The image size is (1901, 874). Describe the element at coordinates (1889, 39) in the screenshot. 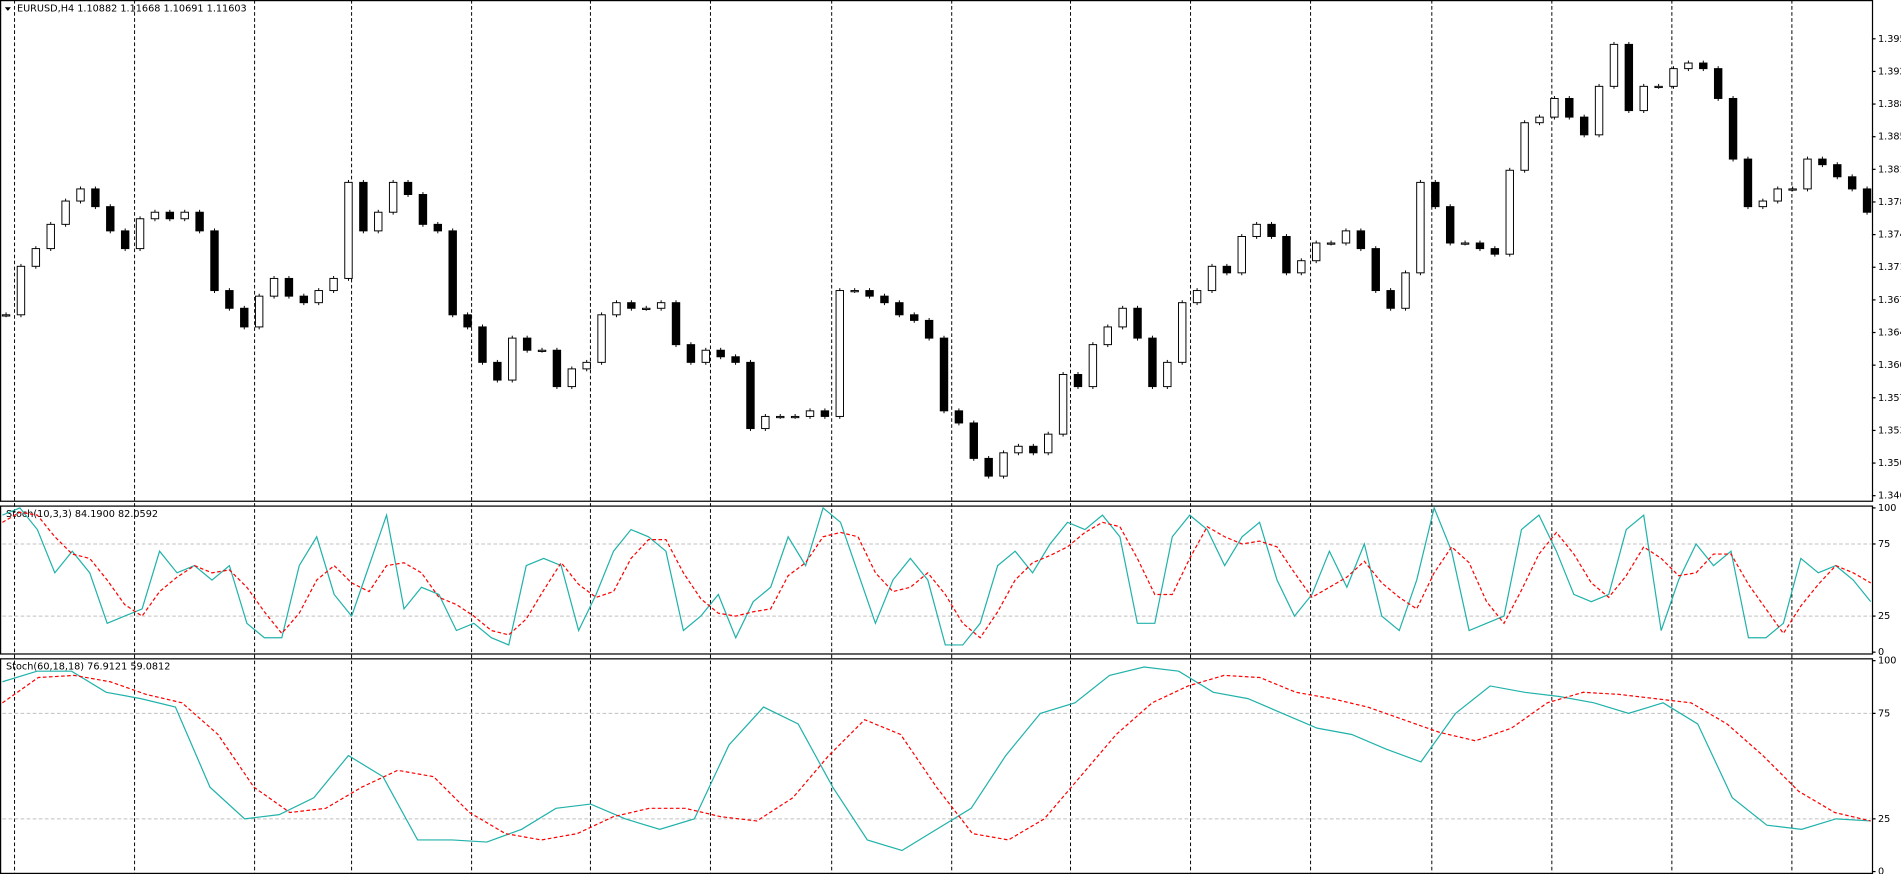

I see `y-tick-label: 1.395` at that location.